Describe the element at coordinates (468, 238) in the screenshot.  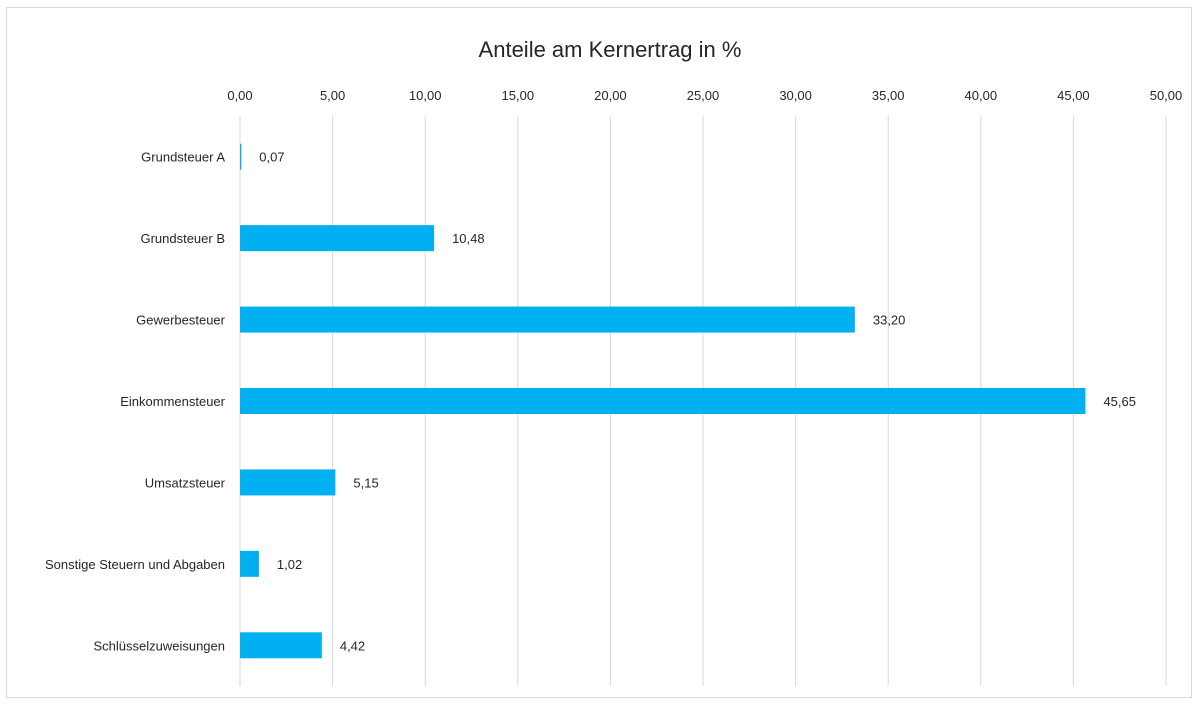
I see `data-label: 10,48` at that location.